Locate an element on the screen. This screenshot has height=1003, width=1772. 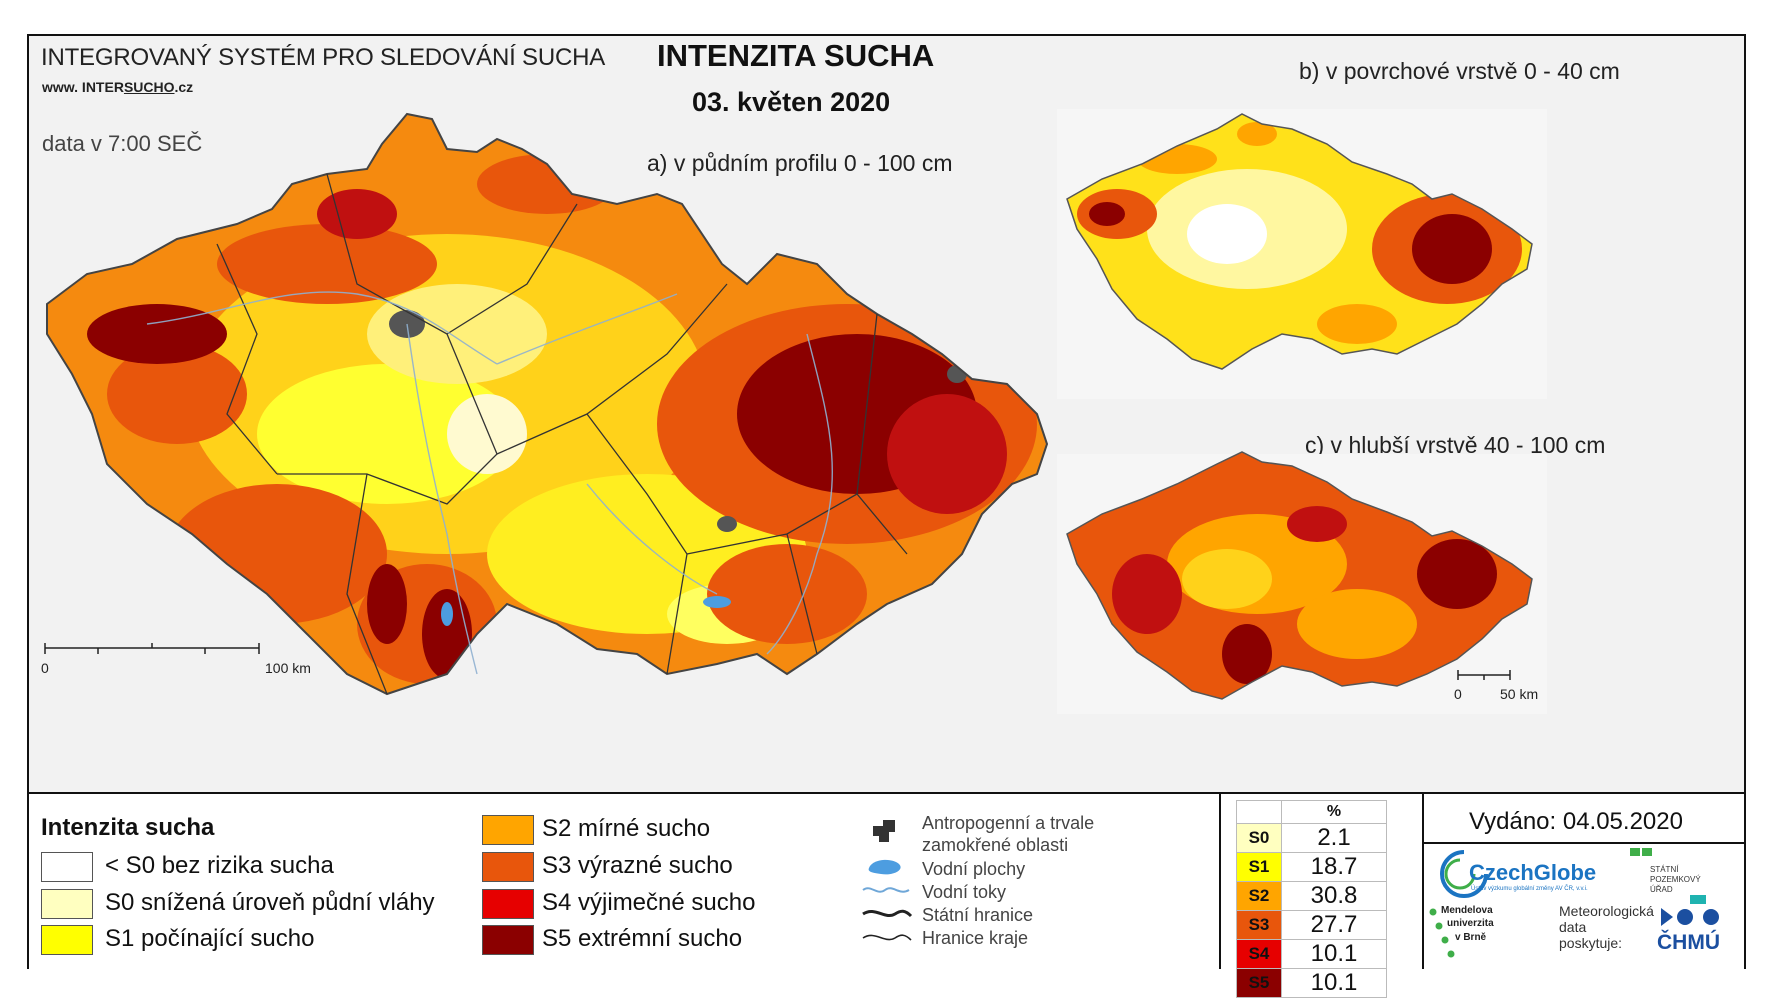
scale-a-start: 0 is located at coordinates (45, 668).